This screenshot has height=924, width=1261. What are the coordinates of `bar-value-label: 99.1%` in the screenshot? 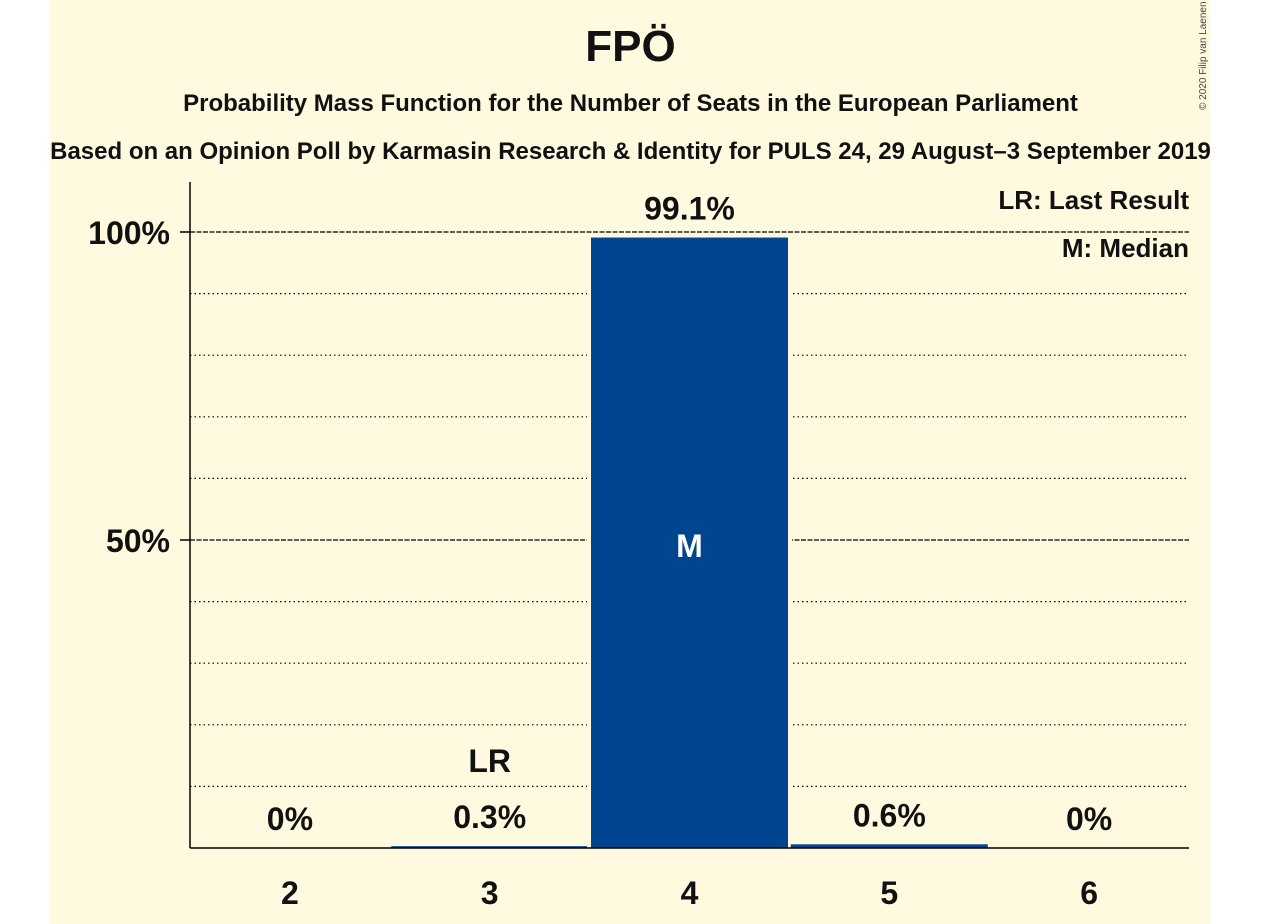 It's located at (689, 209).